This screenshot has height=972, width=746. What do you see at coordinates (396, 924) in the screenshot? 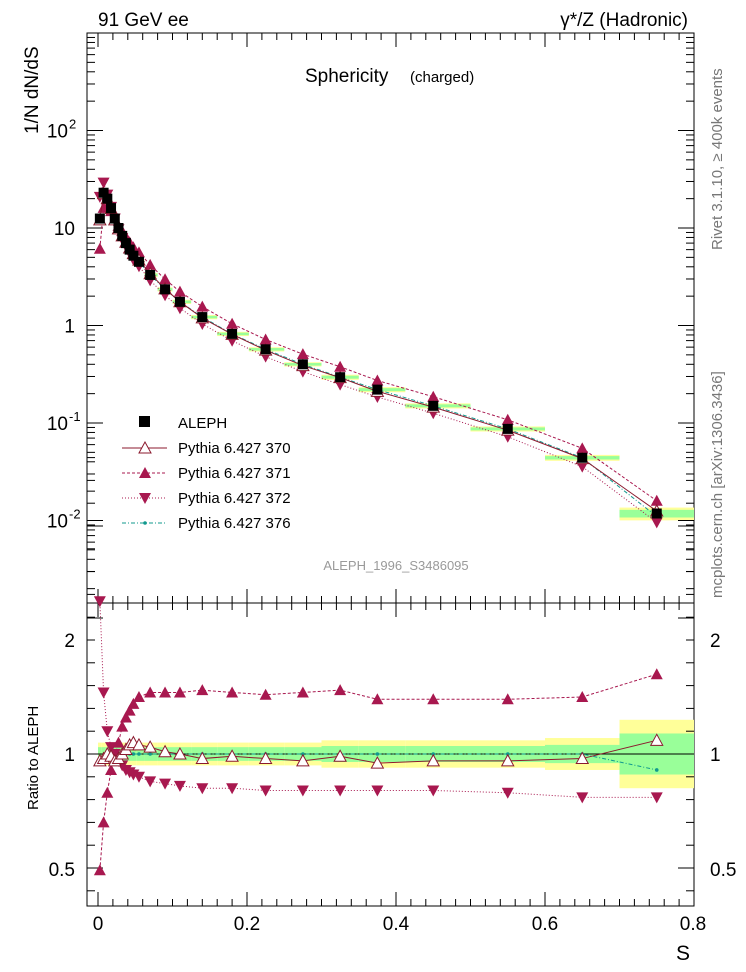
I see `x-tick-label-0.4: 0.4` at bounding box center [396, 924].